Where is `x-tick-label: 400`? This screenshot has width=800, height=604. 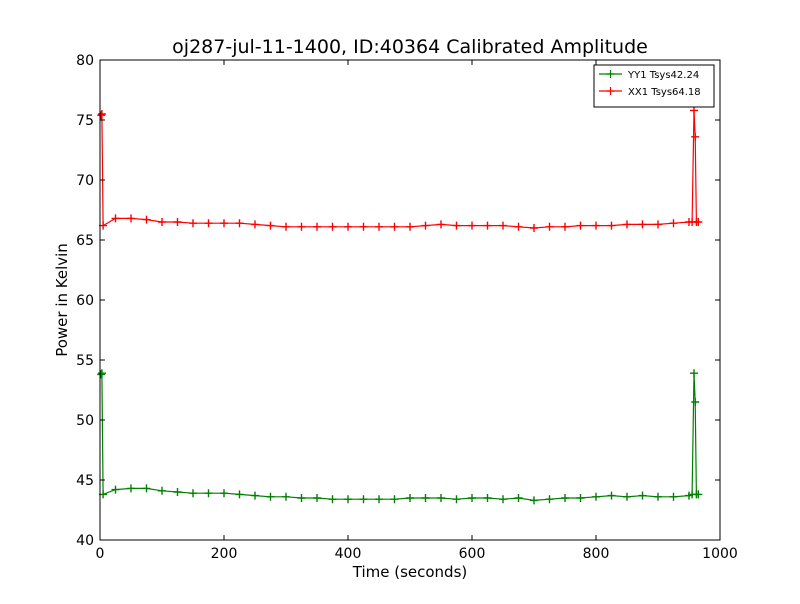 x-tick-label: 400 is located at coordinates (348, 554).